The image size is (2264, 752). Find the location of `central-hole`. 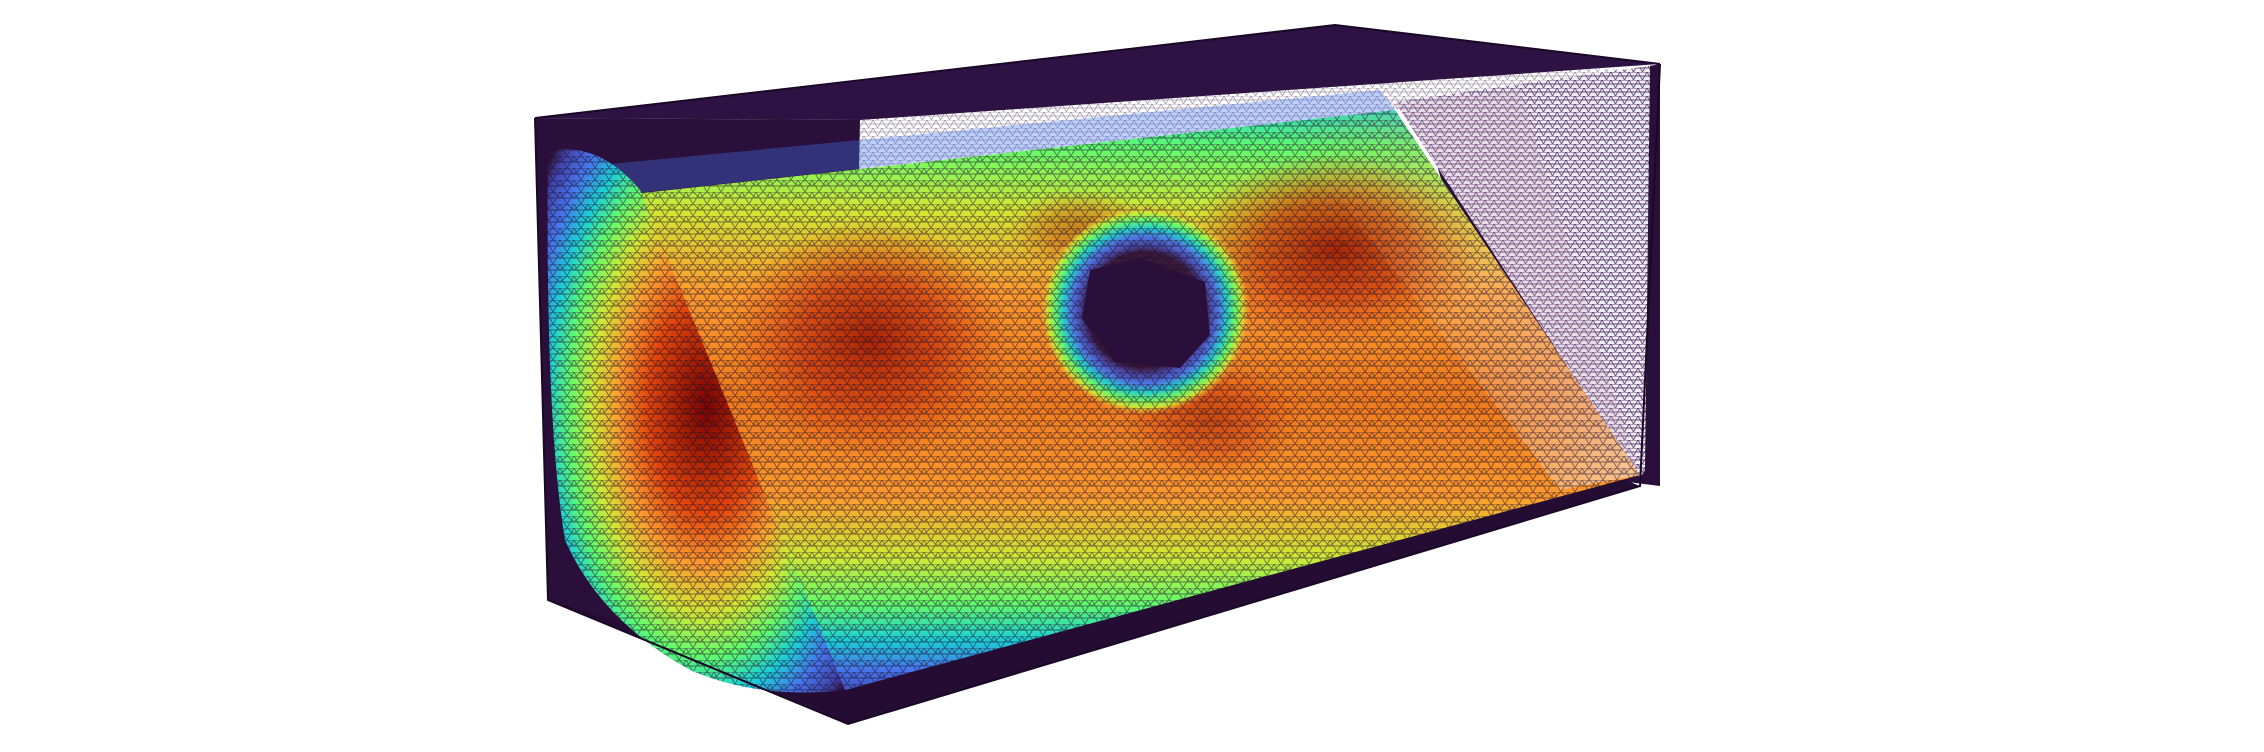

central-hole is located at coordinates (1146, 313).